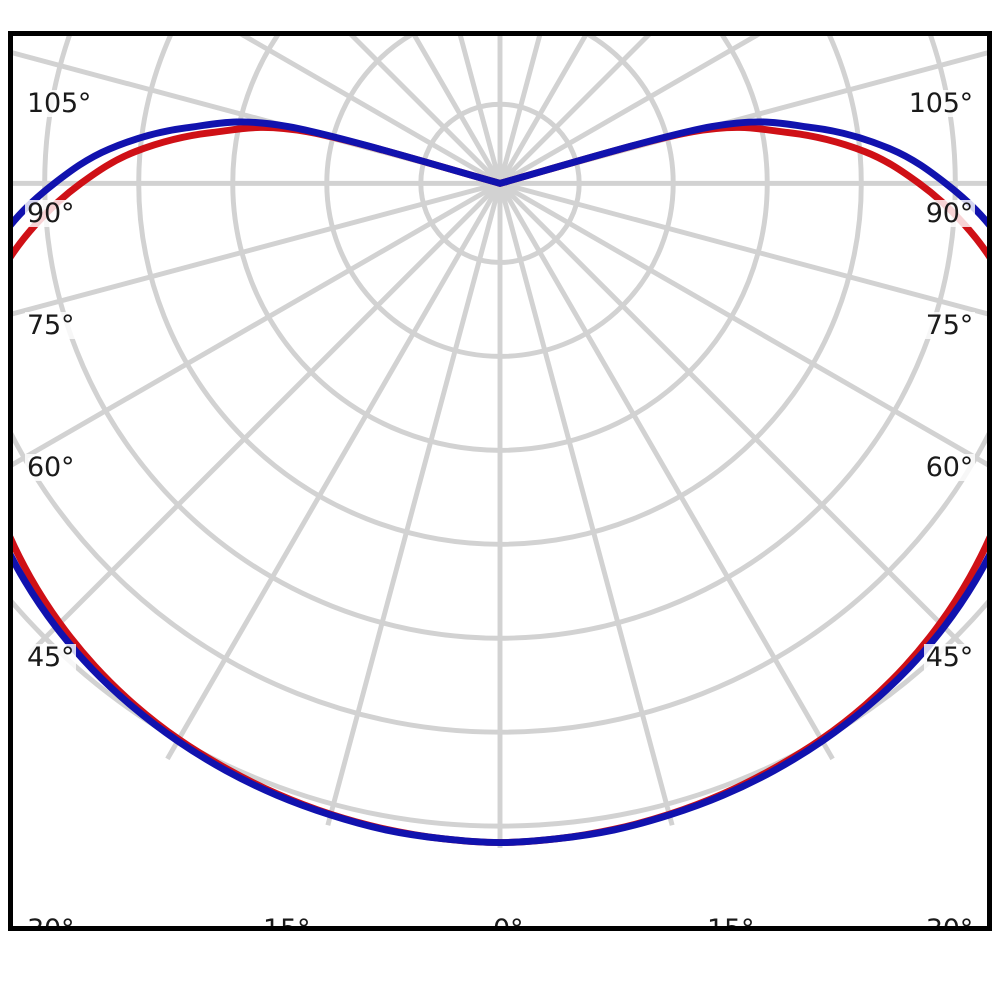 The image size is (1000, 1000). What do you see at coordinates (51, 213) in the screenshot?
I see `axis-label-left-90: 90°` at bounding box center [51, 213].